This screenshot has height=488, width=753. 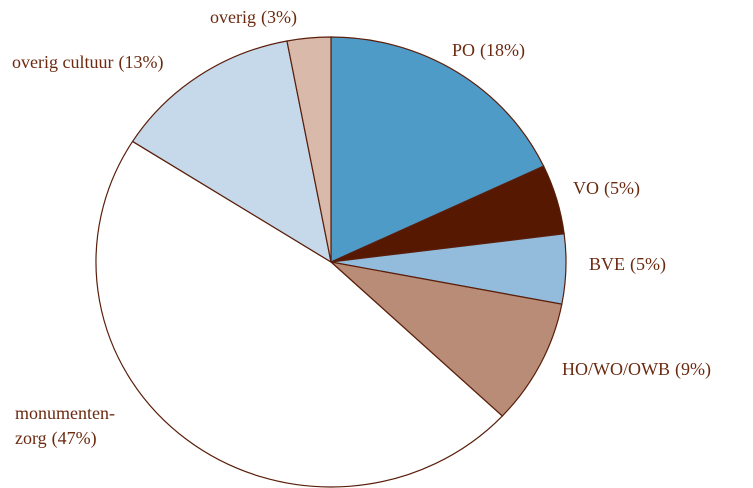 I want to click on category-label: HO/WO/OWB, so click(x=616, y=369).